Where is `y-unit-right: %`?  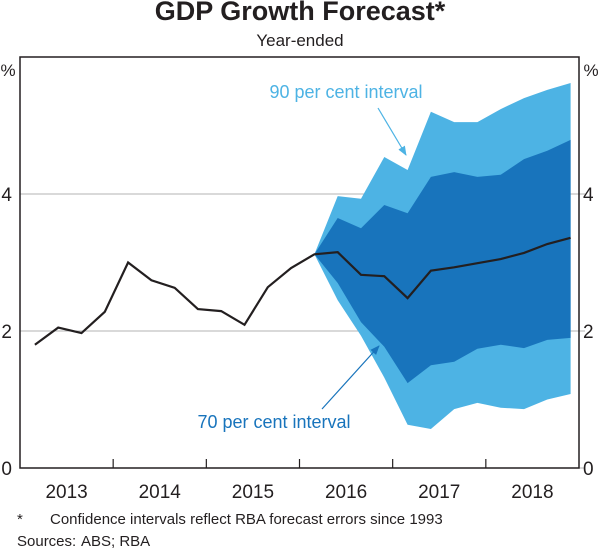
y-unit-right: % is located at coordinates (590, 70).